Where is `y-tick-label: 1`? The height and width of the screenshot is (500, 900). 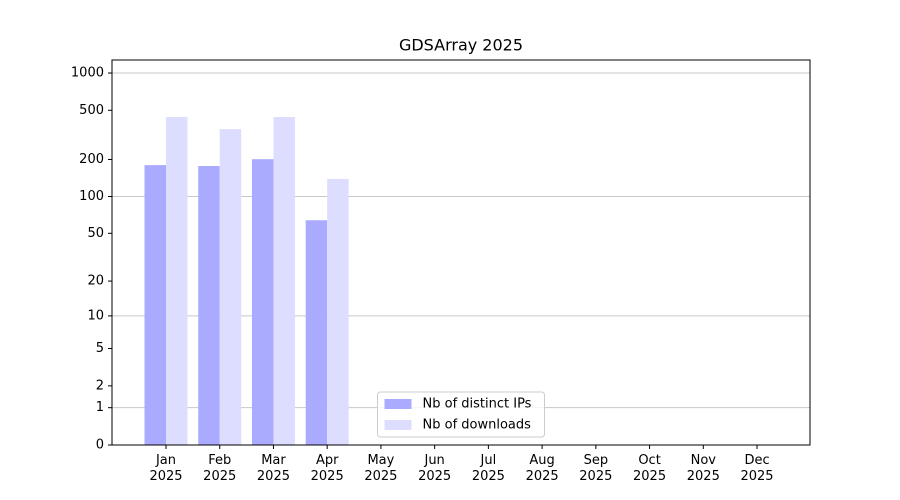 y-tick-label: 1 is located at coordinates (100, 407).